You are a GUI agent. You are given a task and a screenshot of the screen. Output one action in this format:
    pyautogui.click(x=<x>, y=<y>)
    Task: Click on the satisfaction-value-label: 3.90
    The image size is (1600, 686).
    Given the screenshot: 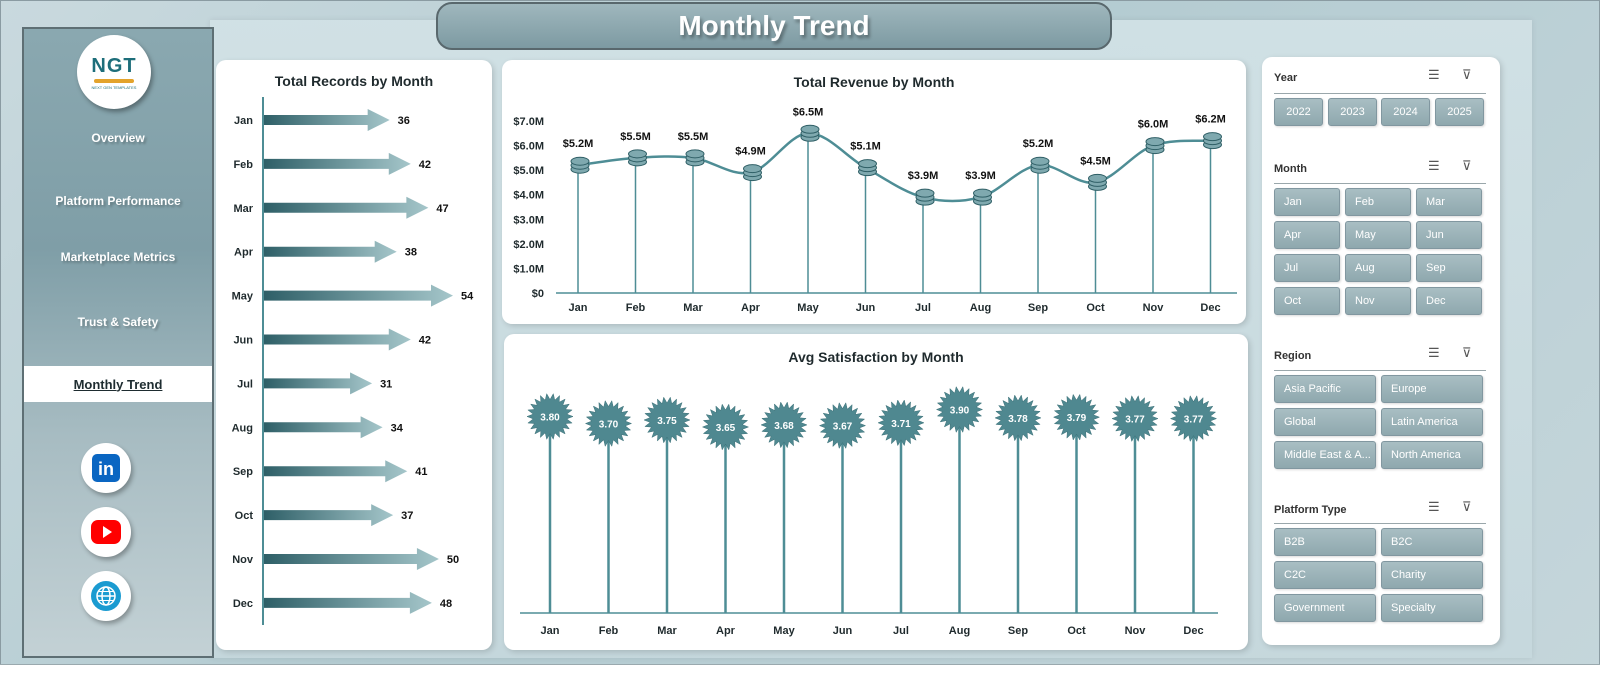 What is the action you would take?
    pyautogui.click(x=960, y=411)
    